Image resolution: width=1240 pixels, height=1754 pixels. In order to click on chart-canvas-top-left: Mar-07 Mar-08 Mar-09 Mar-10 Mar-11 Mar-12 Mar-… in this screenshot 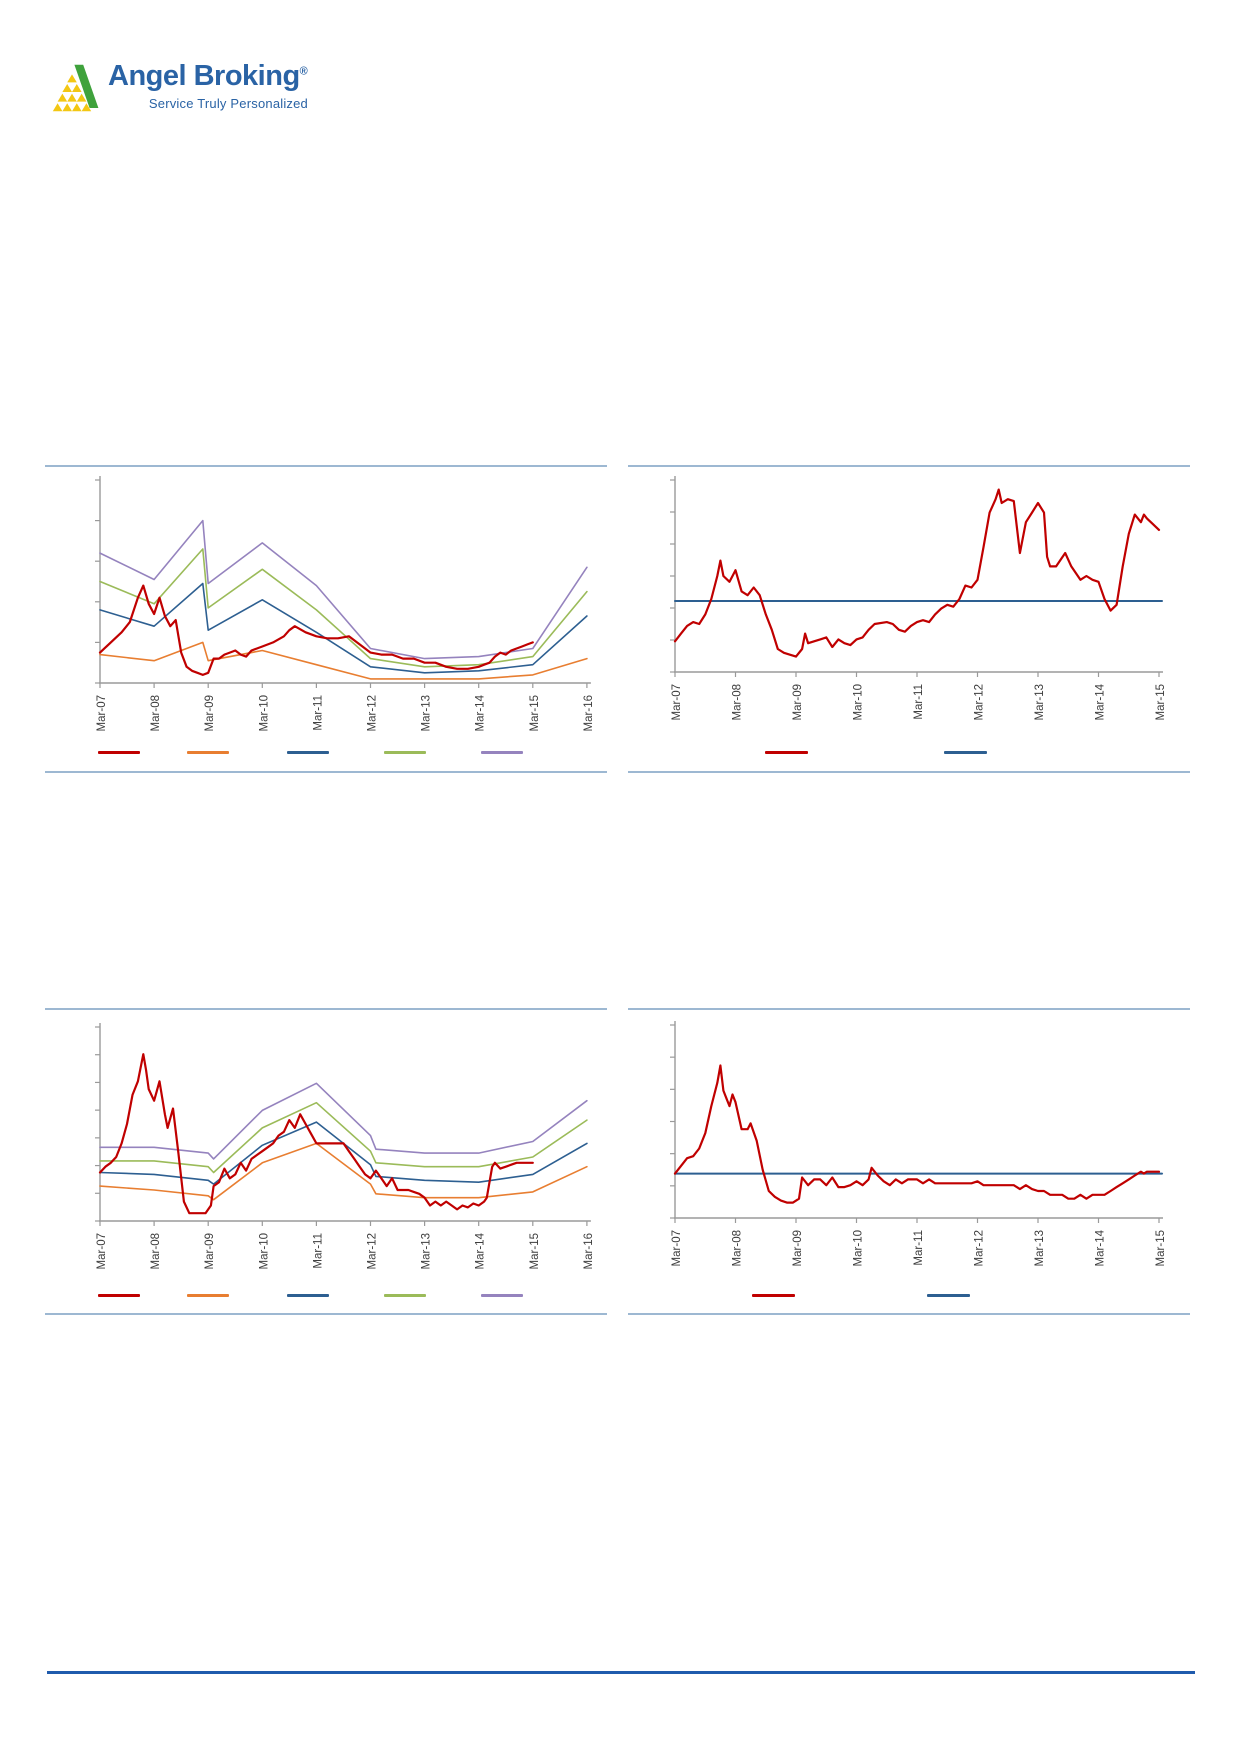, I will do `click(345, 603)`.